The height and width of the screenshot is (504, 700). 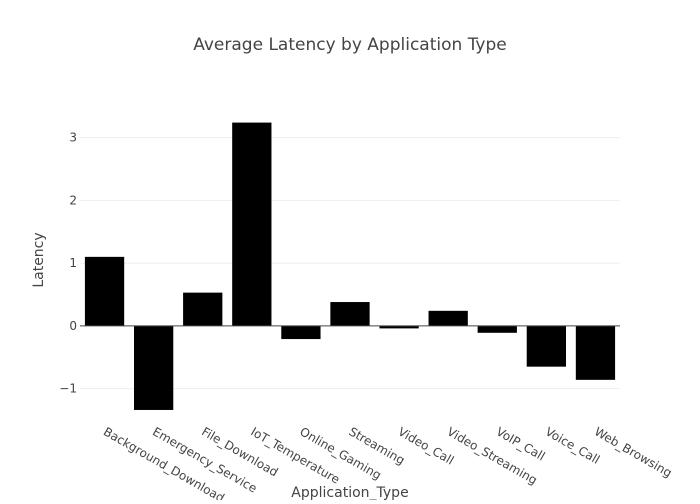 I want to click on chart-title: Average Latency by Application Type, so click(x=350, y=45).